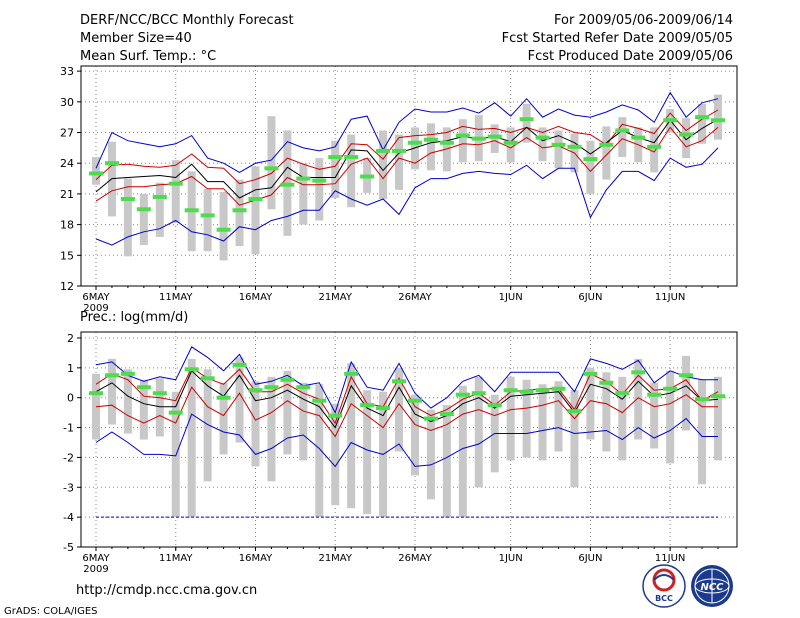  Describe the element at coordinates (95, 569) in the screenshot. I see `year-label: 2009` at that location.